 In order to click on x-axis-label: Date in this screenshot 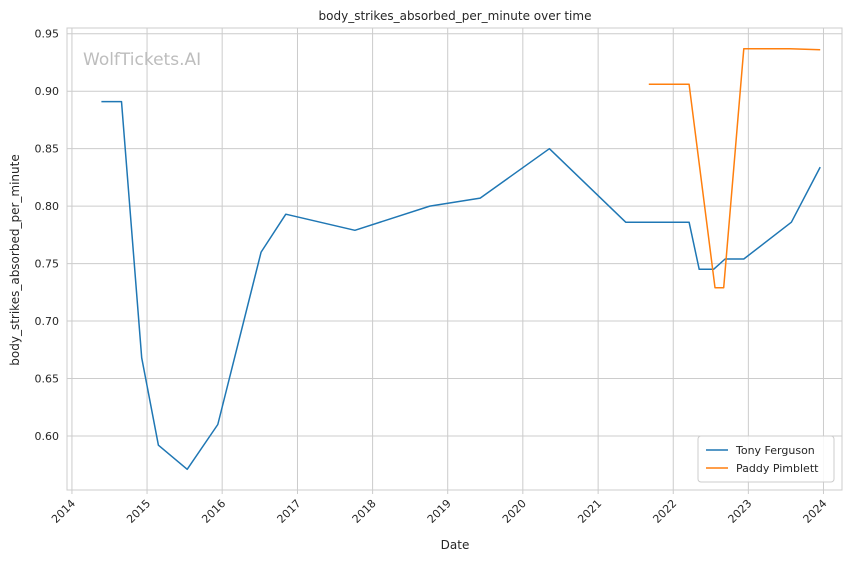, I will do `click(455, 545)`.